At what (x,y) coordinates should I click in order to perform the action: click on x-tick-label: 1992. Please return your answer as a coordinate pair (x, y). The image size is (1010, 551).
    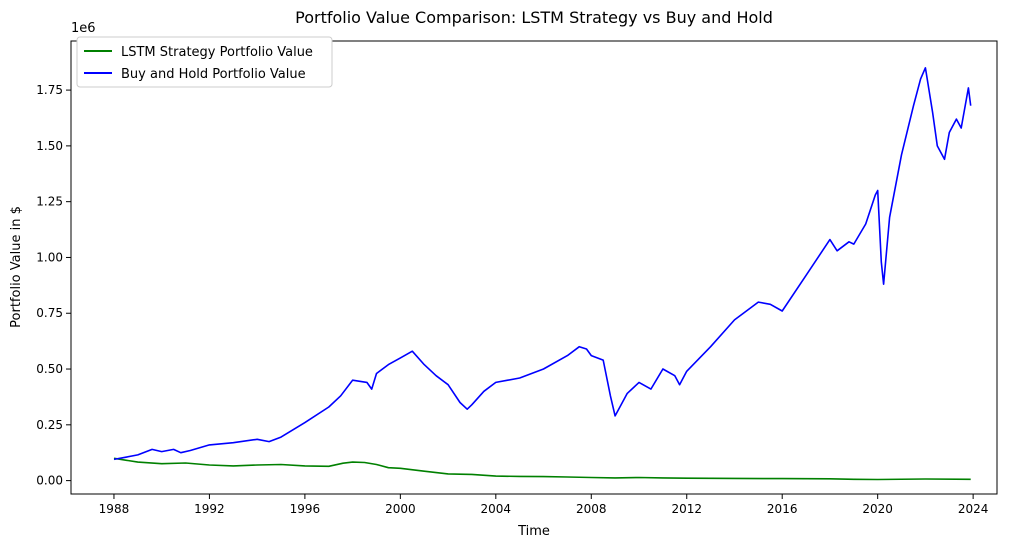
    Looking at the image, I should click on (209, 509).